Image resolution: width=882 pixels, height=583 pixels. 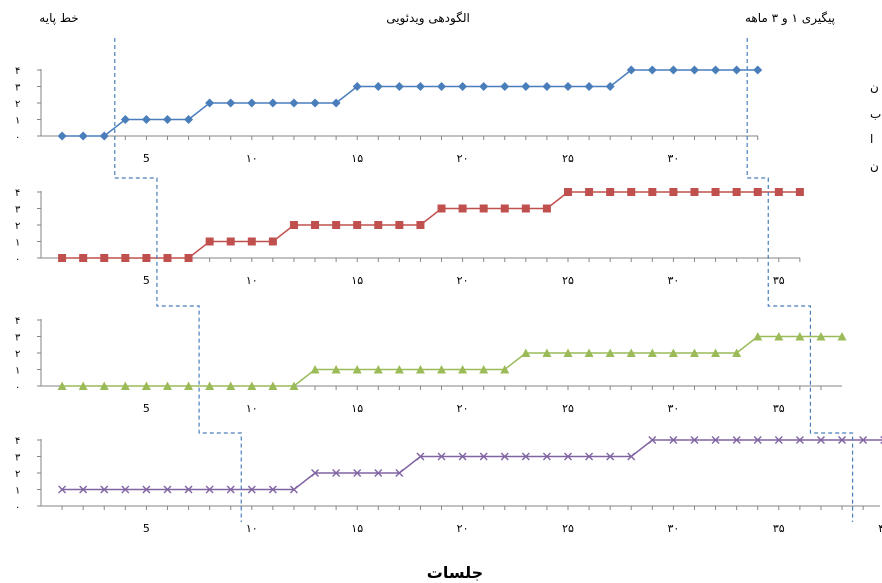 I want to click on x-tick-label: ۱۰, so click(x=252, y=528).